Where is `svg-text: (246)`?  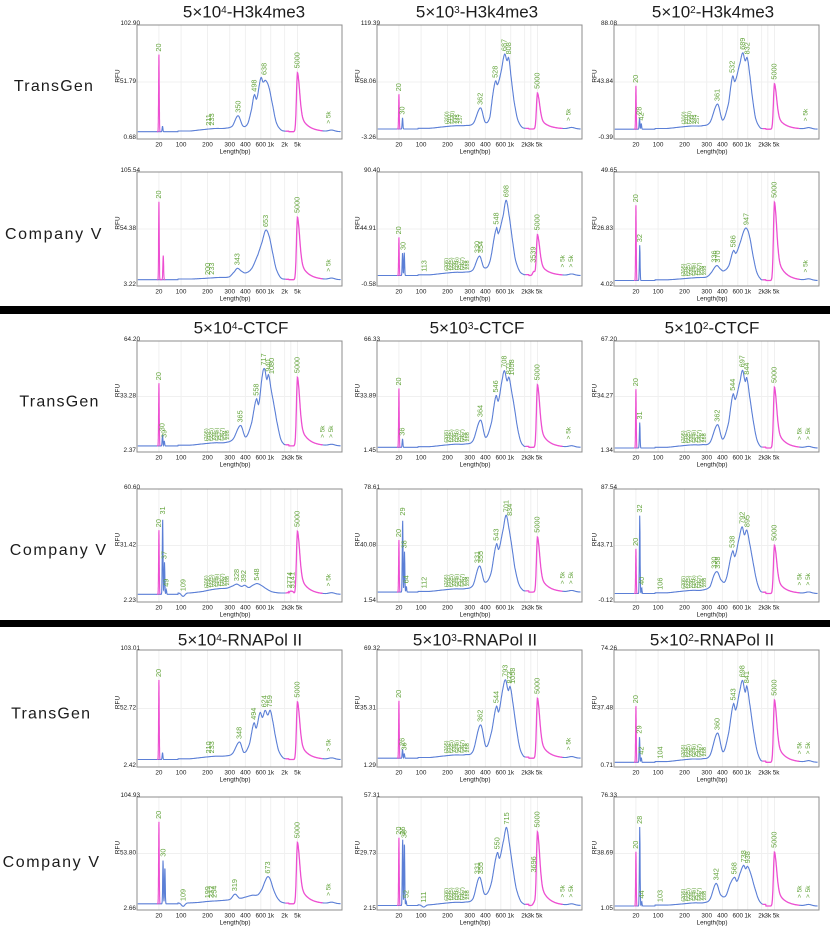 svg-text: (246) is located at coordinates (218, 580).